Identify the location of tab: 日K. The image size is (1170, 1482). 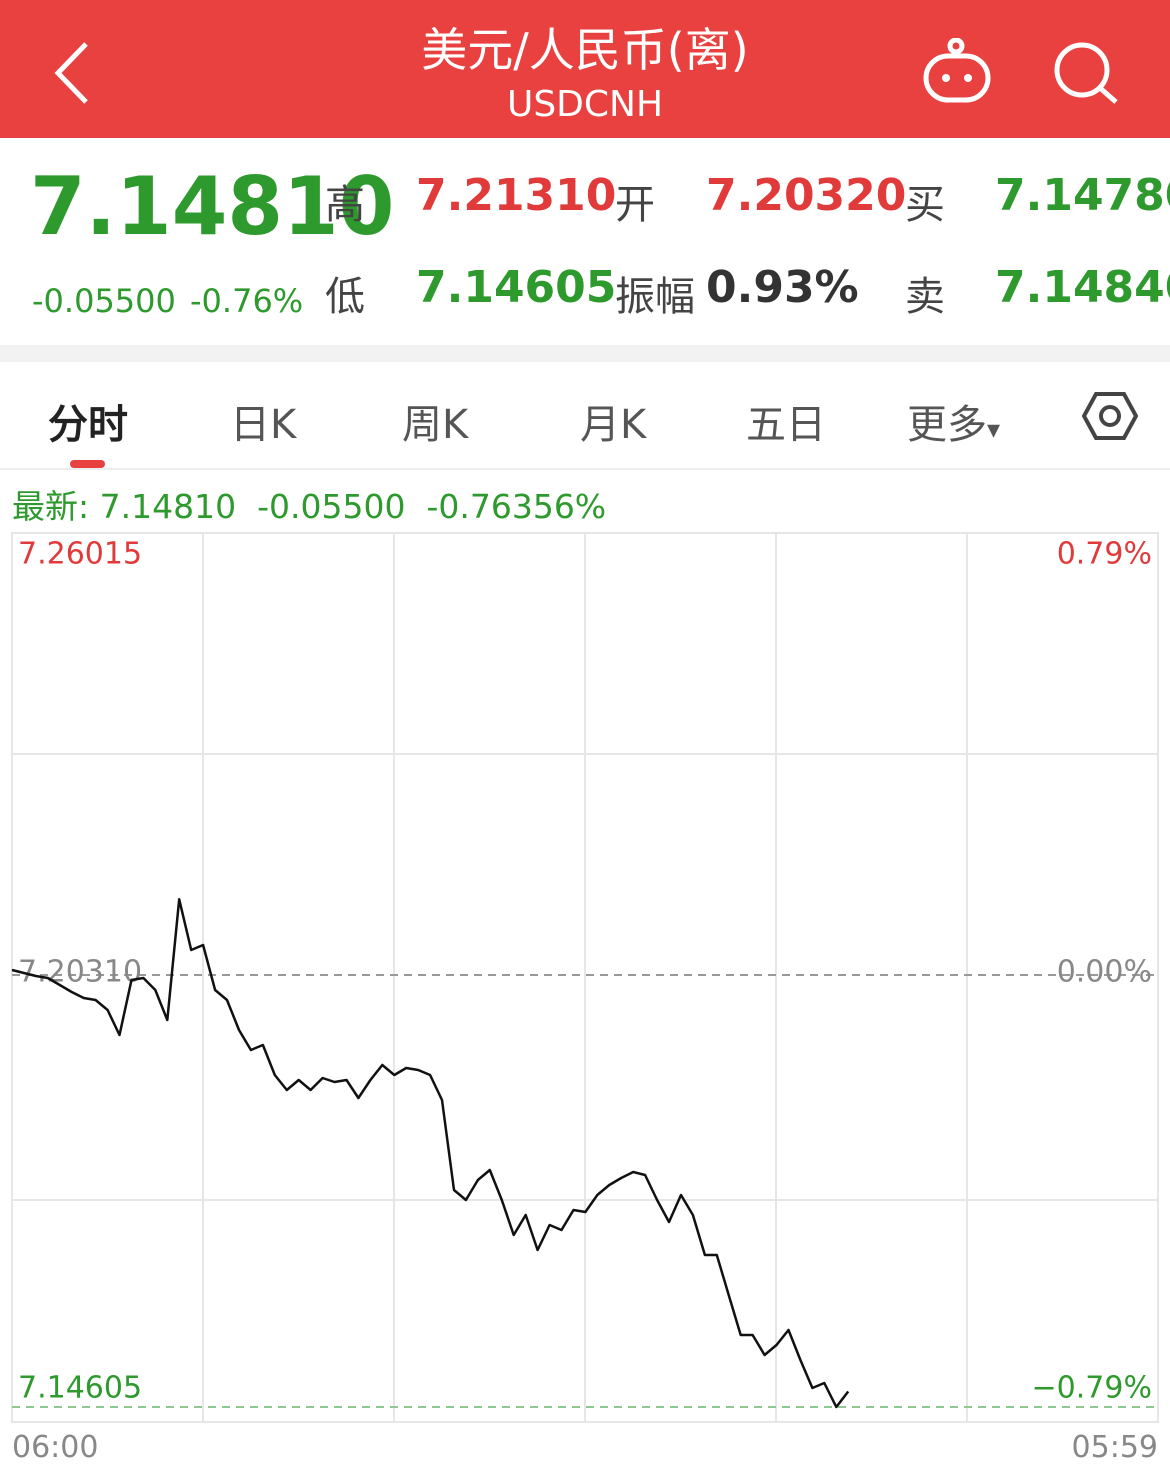
(263, 425).